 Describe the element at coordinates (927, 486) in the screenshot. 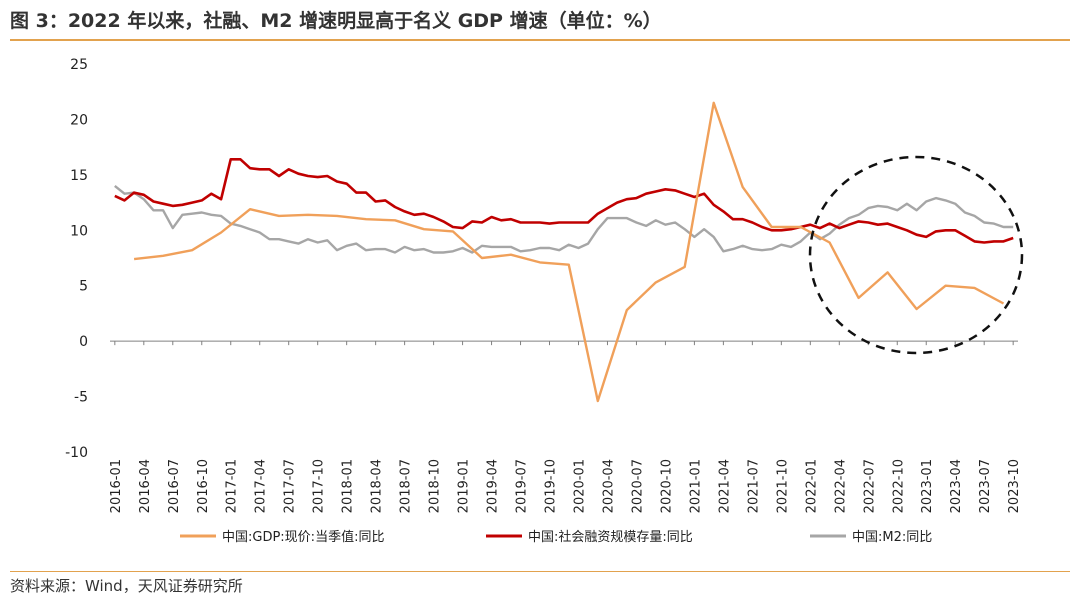

I see `x-tick-label: 2023-01` at that location.